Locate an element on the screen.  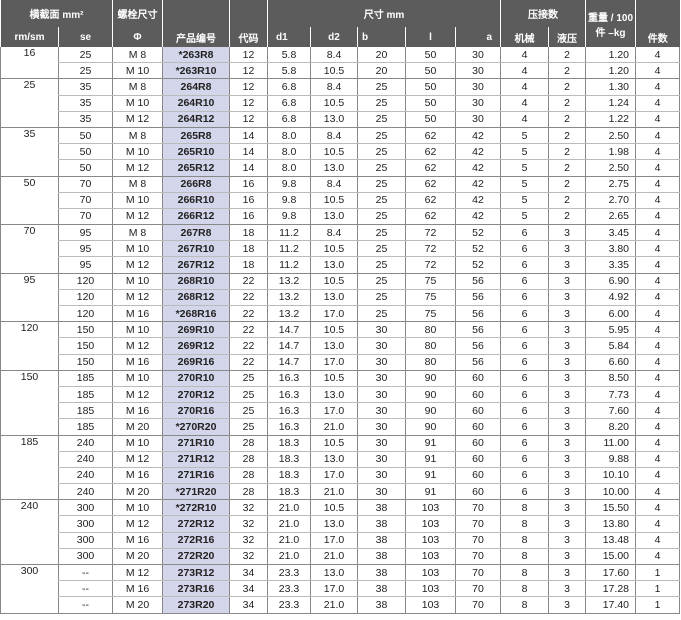
cell-product-no: 269R10 is located at coordinates (196, 330).